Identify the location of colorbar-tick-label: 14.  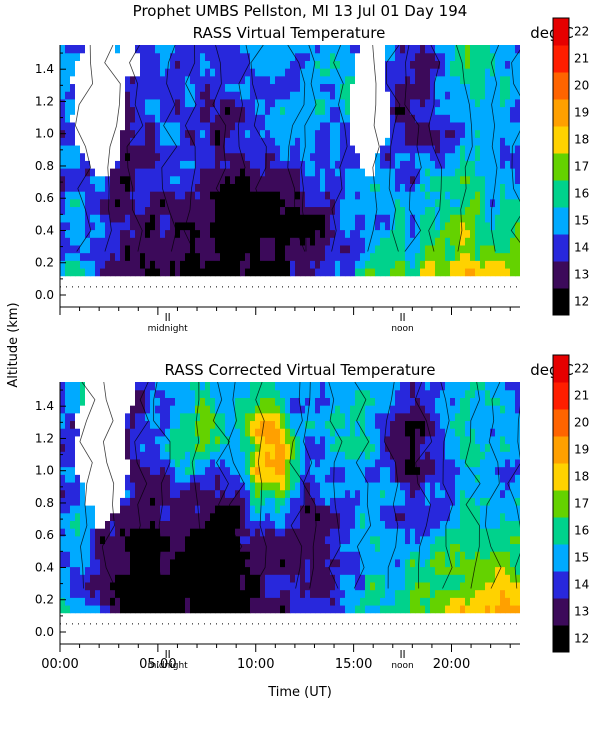
(581, 248).